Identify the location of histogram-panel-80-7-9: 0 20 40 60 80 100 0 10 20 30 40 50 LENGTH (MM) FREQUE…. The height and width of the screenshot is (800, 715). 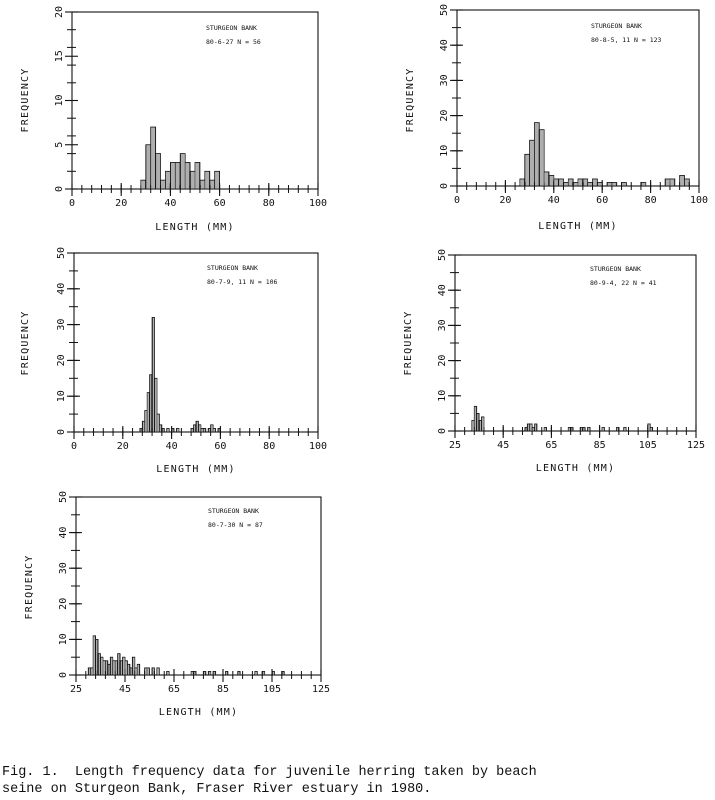
(170, 363).